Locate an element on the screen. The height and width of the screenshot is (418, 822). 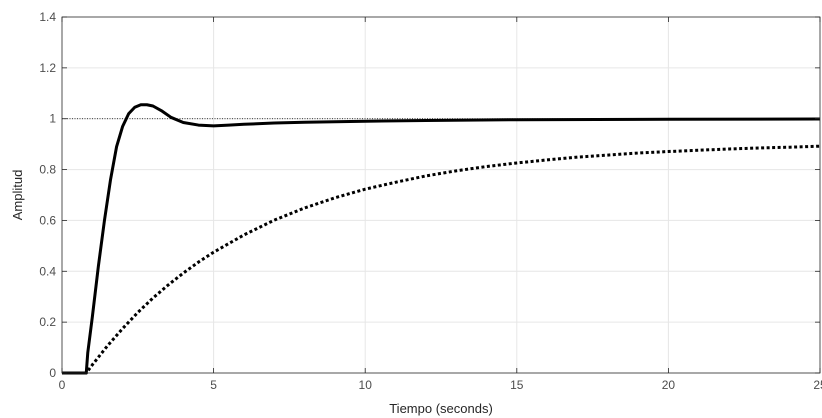
x-tick-label: 20 is located at coordinates (669, 385).